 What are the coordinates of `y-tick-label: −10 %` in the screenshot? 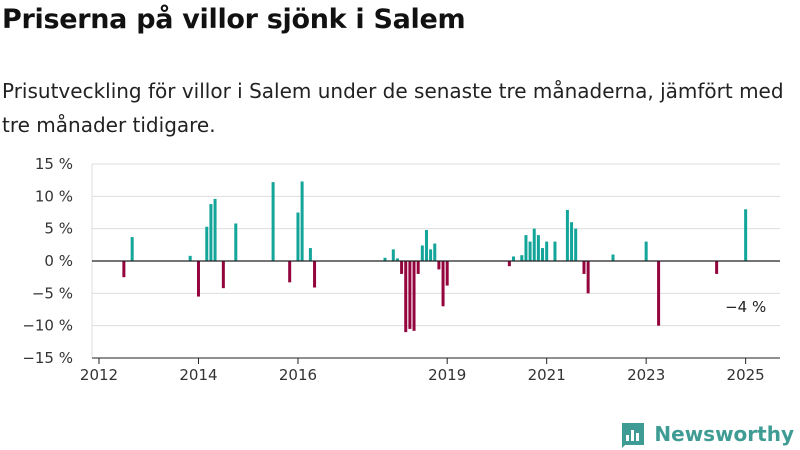 It's located at (47, 326).